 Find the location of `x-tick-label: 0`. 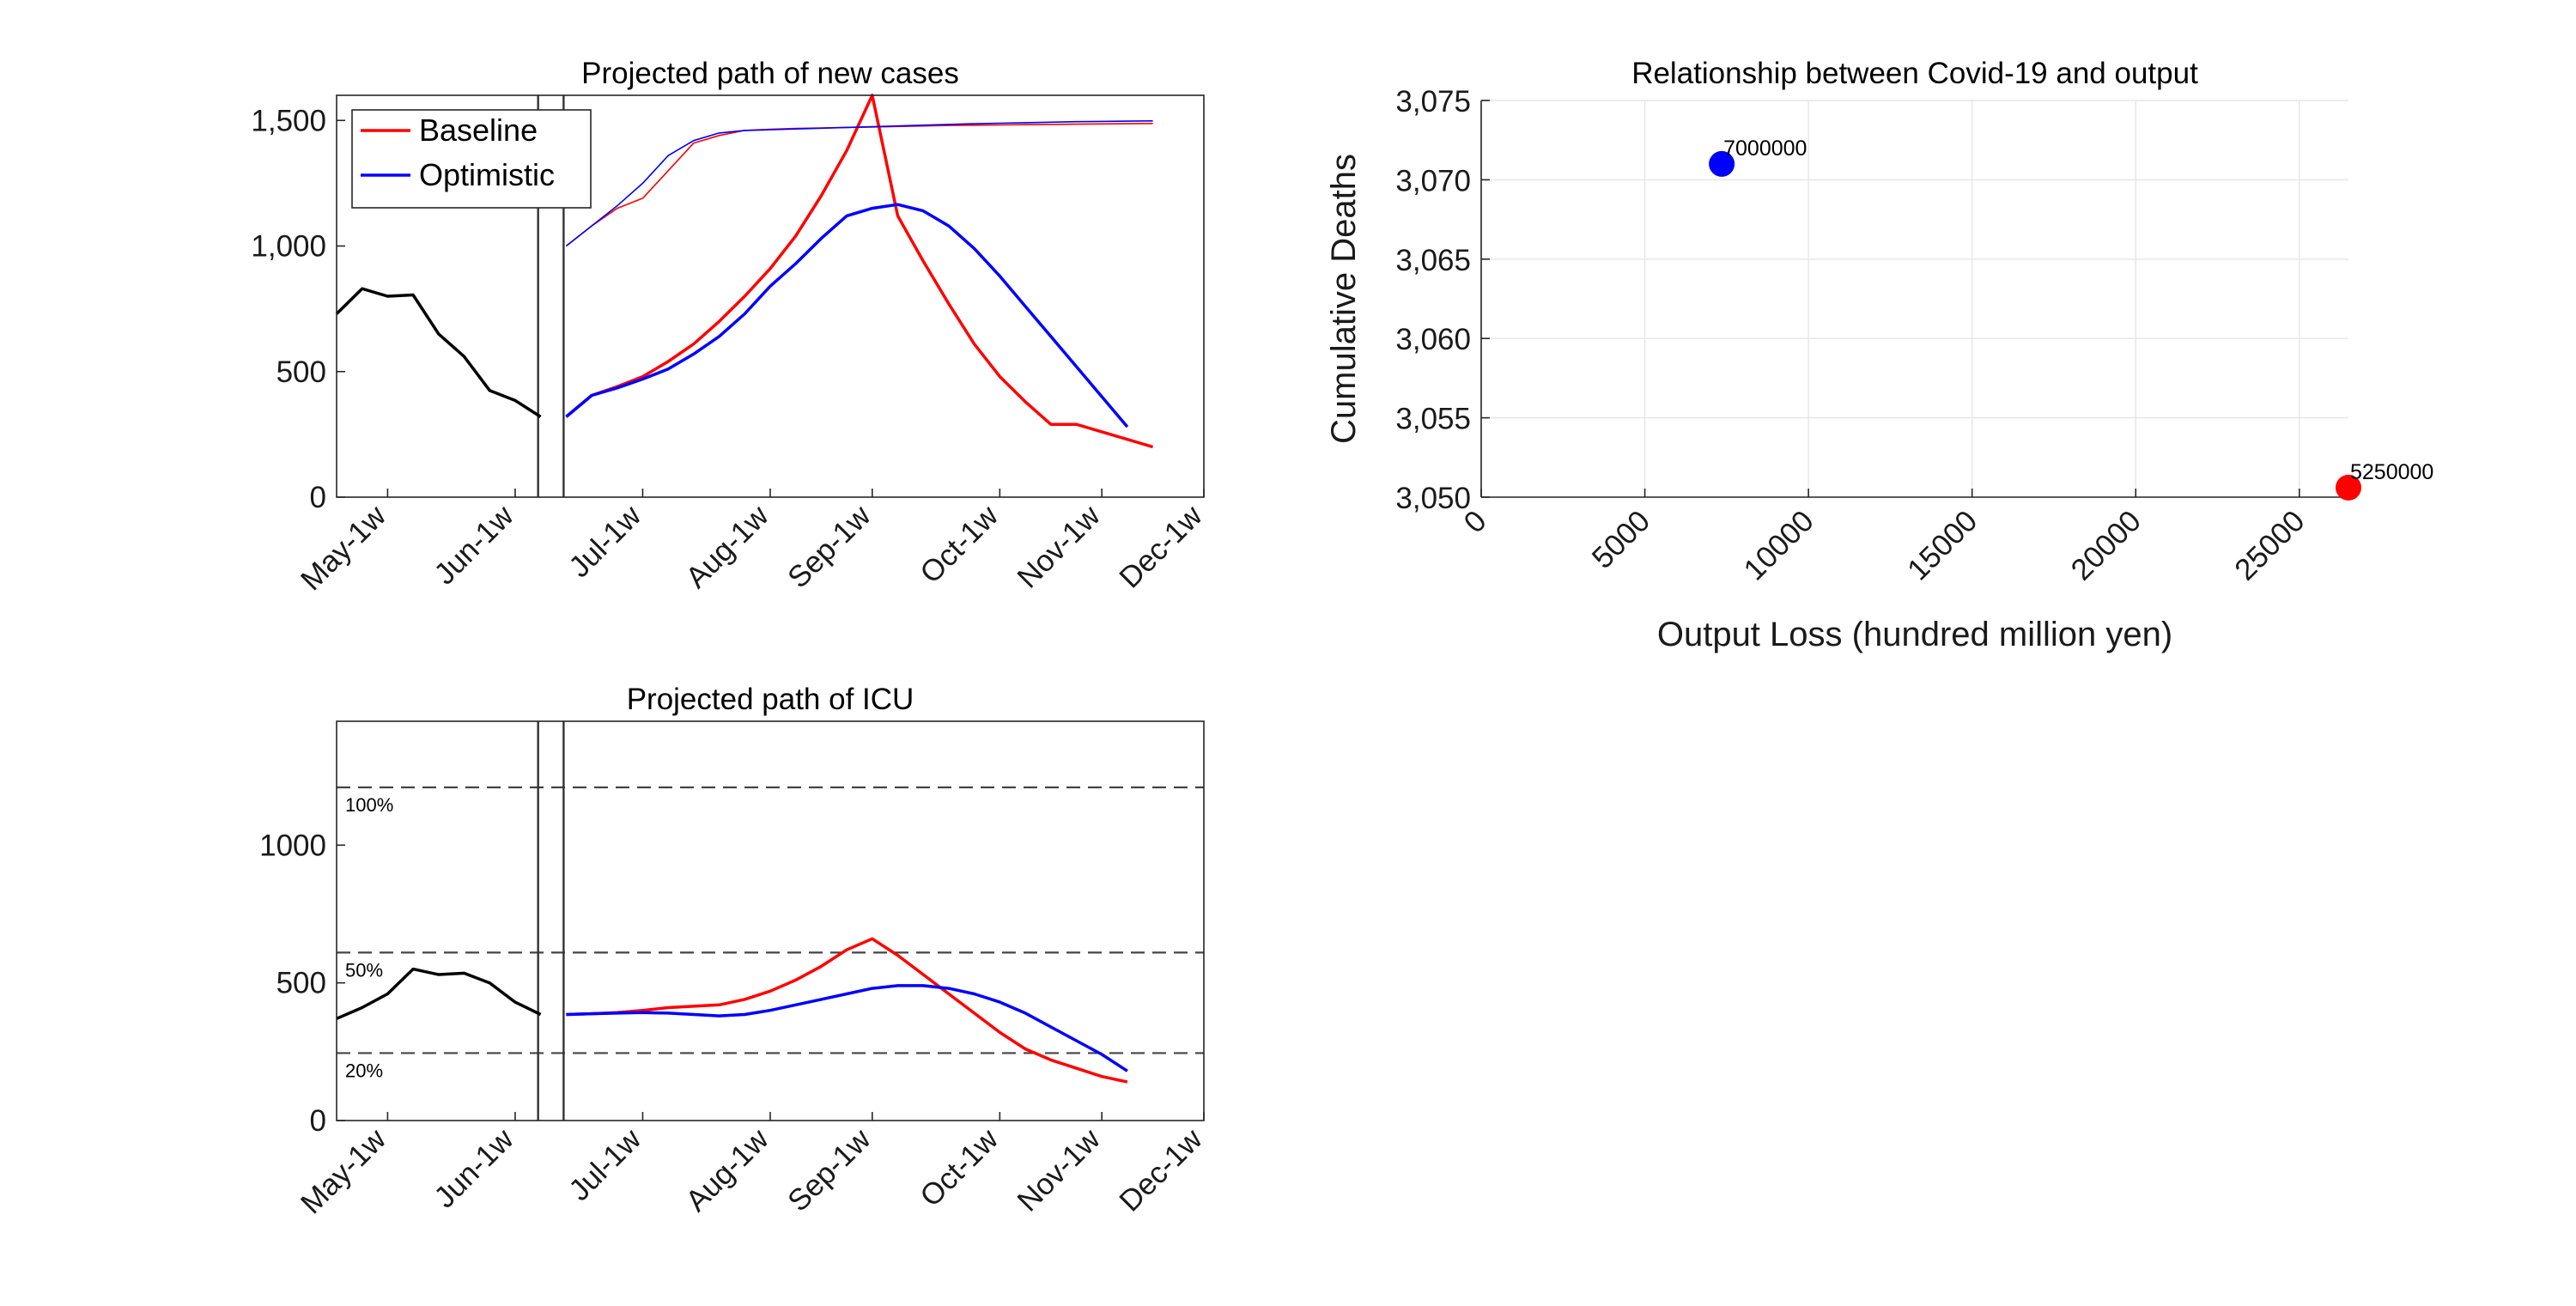

x-tick-label: 0 is located at coordinates (1474, 521).